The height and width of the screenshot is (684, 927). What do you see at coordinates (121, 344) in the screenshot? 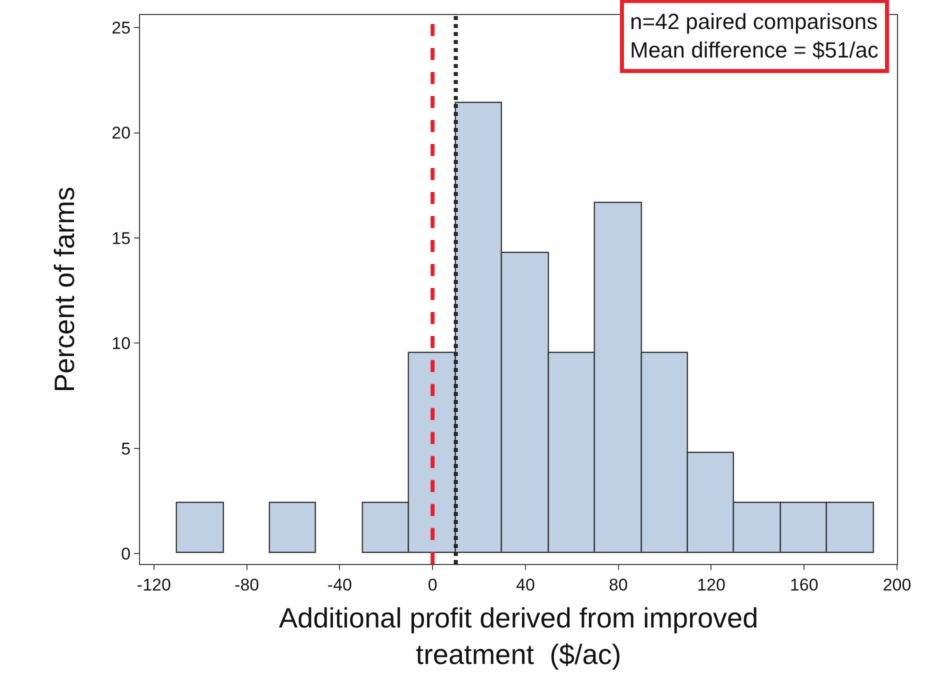
I see `y-tick-label: 10` at bounding box center [121, 344].